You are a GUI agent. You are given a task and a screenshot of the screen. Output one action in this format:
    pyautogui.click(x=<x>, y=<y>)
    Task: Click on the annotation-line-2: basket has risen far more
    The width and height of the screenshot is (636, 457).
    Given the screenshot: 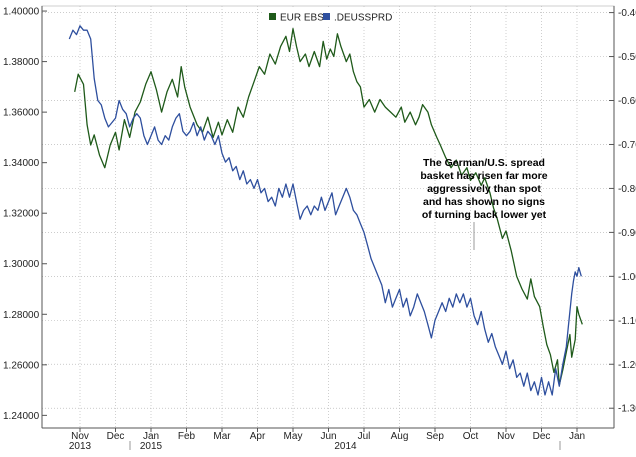 What is the action you would take?
    pyautogui.click(x=483, y=176)
    